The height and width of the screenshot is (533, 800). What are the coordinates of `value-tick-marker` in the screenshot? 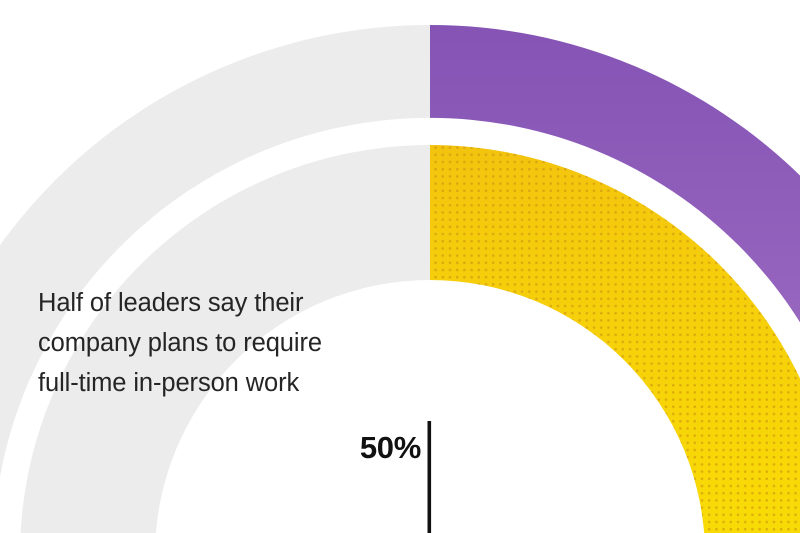 It's located at (429, 477).